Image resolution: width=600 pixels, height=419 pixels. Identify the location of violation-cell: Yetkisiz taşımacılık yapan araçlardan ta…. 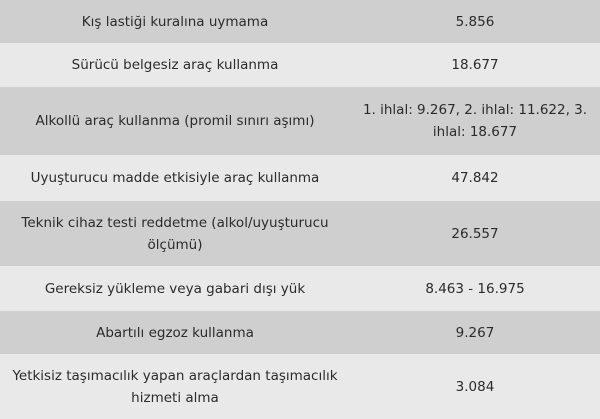
(175, 386).